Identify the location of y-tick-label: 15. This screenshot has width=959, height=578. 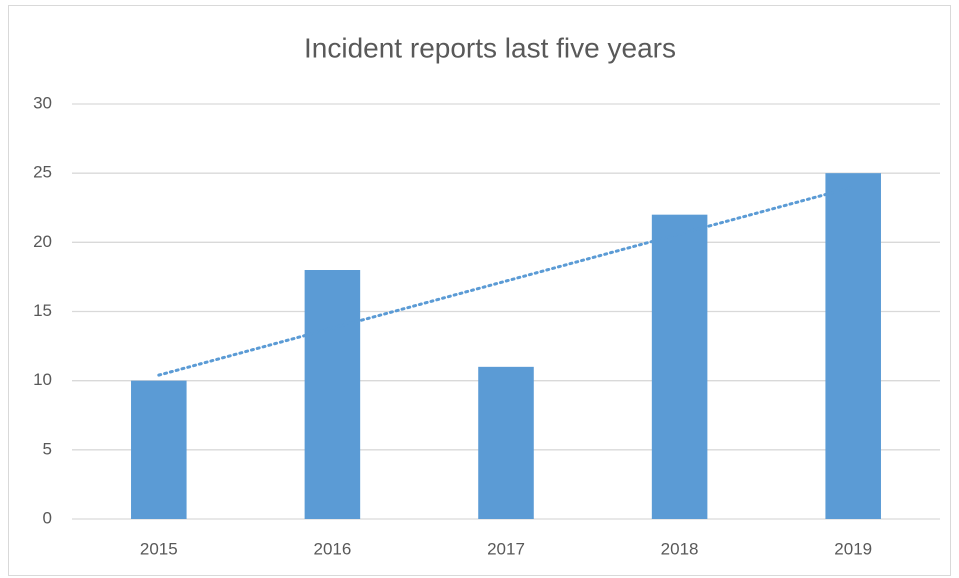
(42, 310).